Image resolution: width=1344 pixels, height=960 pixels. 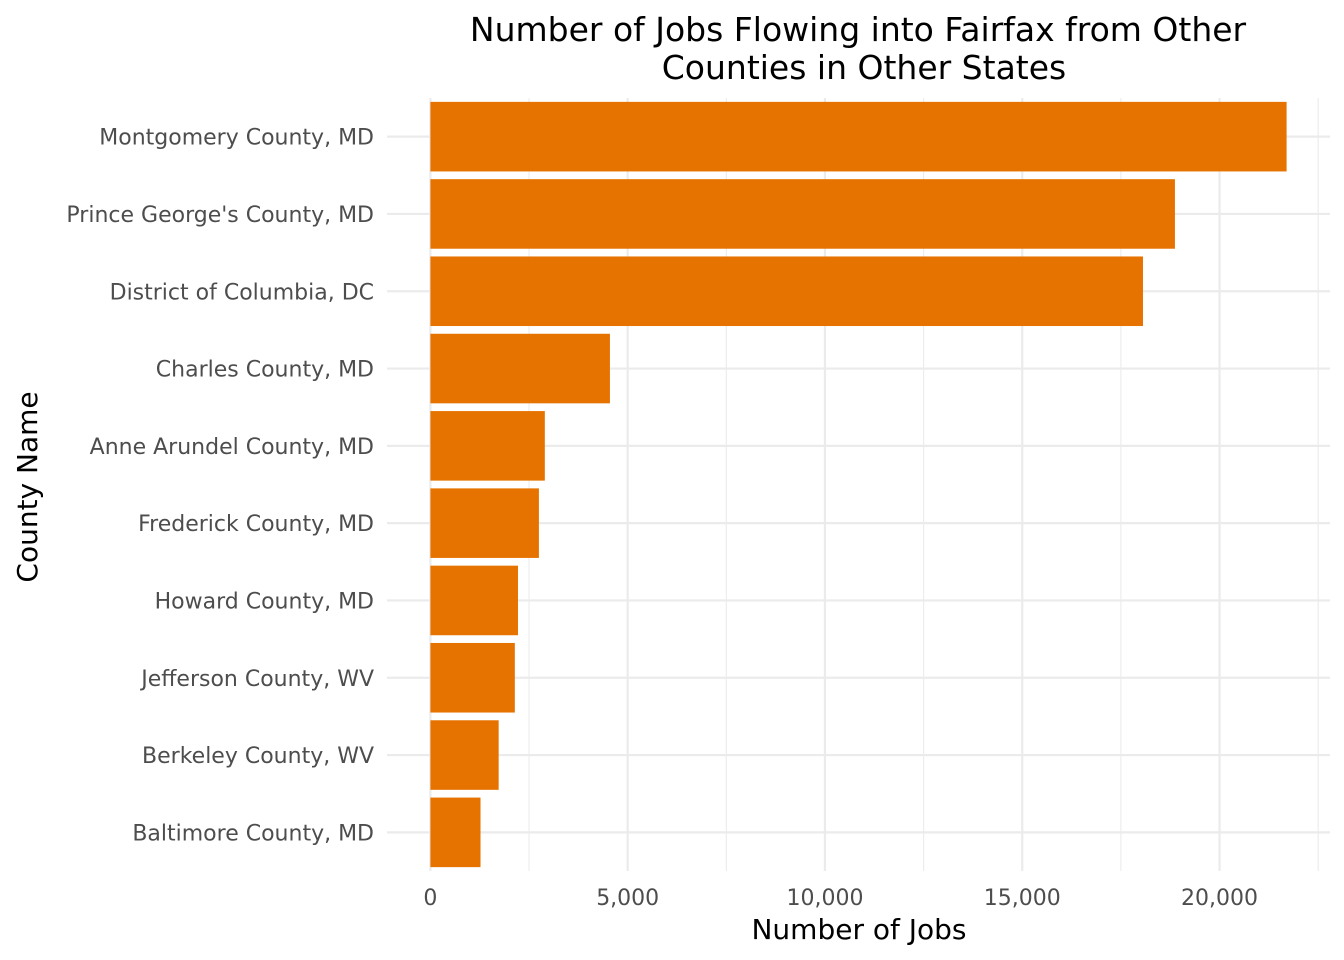 What do you see at coordinates (220, 215) in the screenshot?
I see `y-tick-label: Prince George's County, MD` at bounding box center [220, 215].